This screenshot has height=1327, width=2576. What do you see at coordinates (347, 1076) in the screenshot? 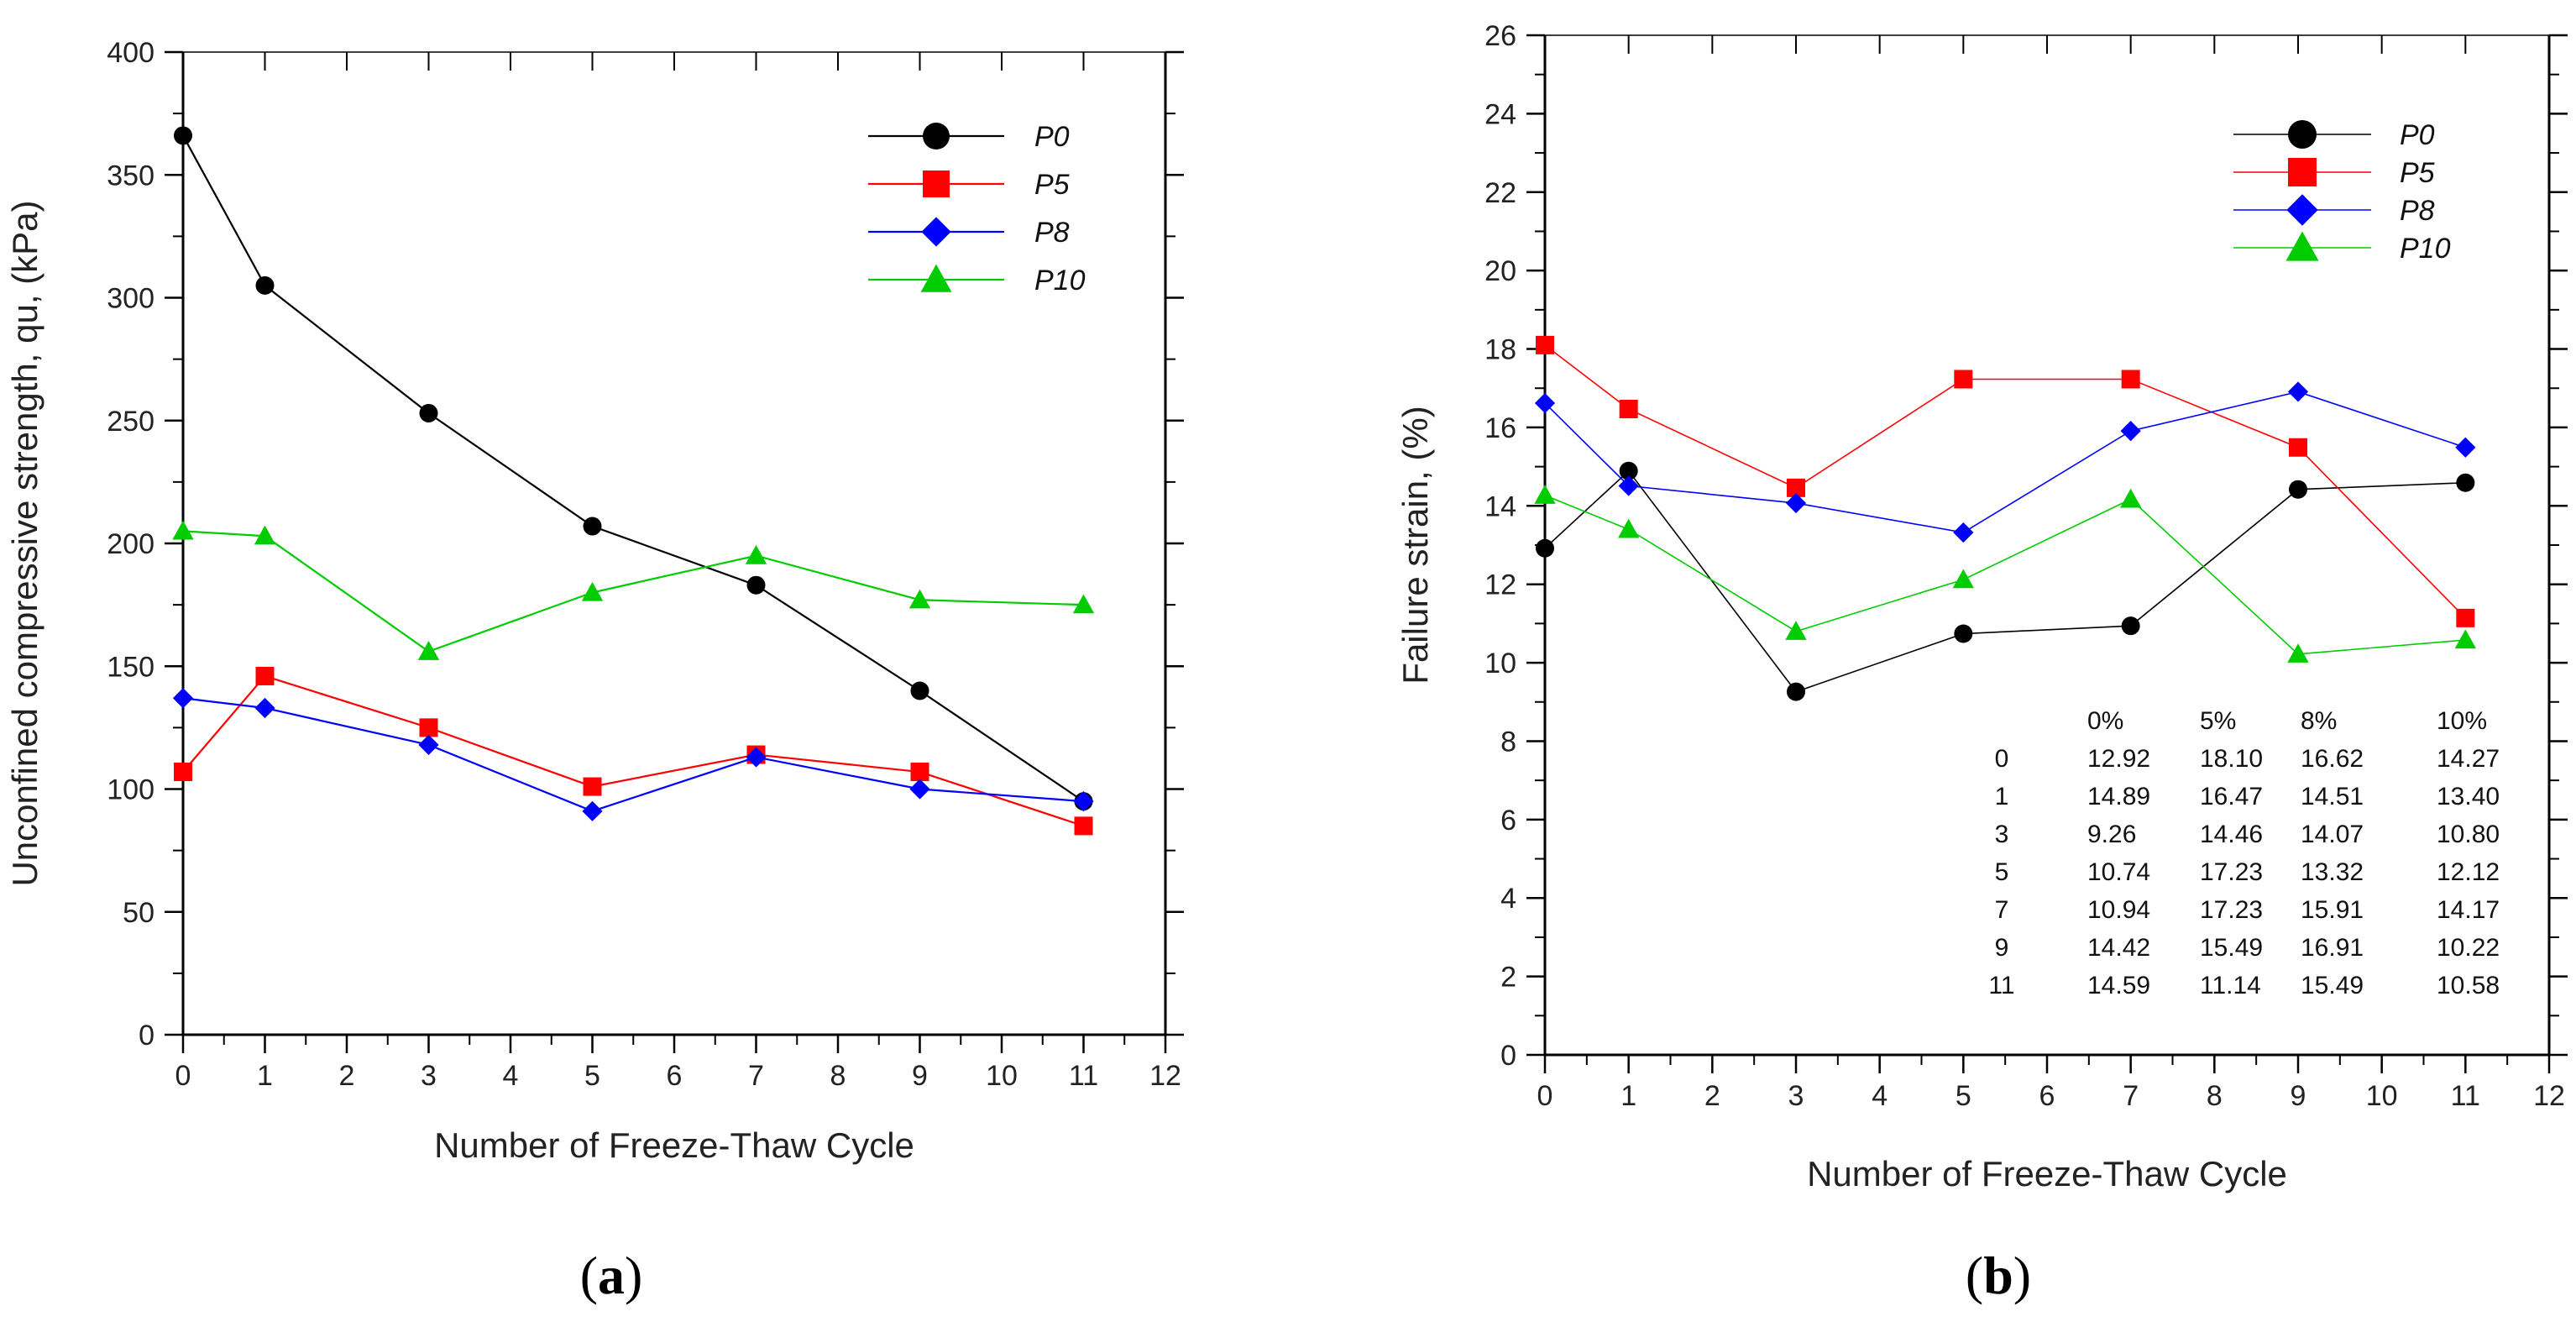
I see `x-tick-label: 2` at bounding box center [347, 1076].